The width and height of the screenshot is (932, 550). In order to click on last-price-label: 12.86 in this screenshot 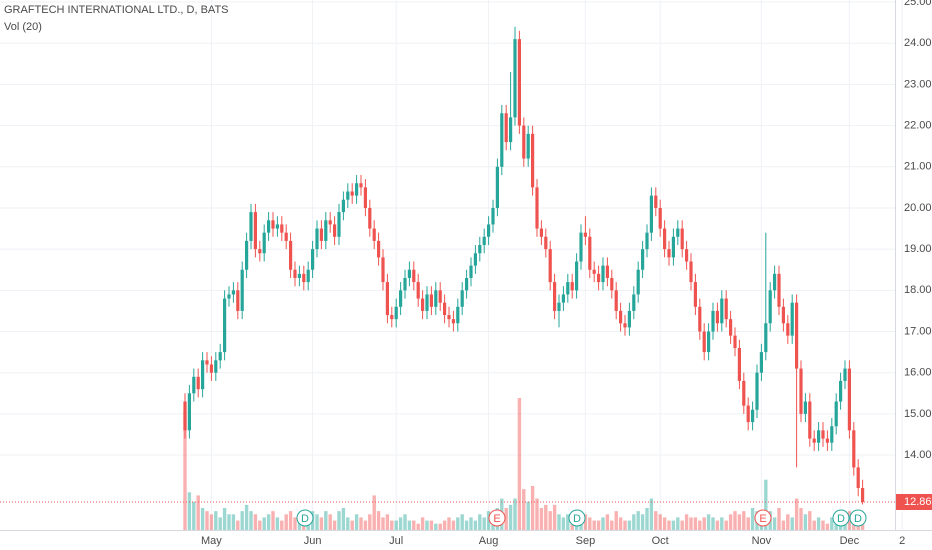, I will do `click(918, 502)`.